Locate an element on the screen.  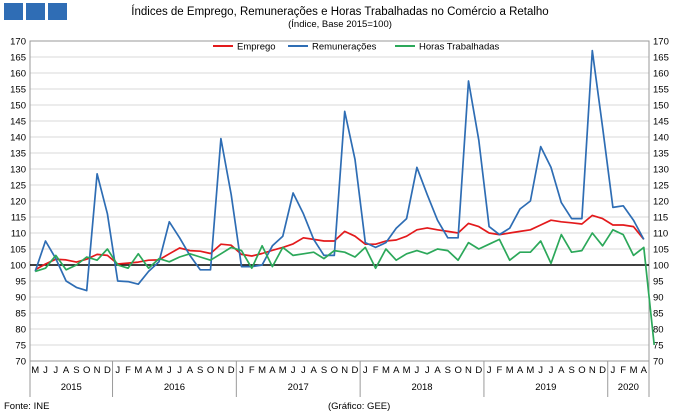
y-tick-label-left: 135 is located at coordinates (18, 154).